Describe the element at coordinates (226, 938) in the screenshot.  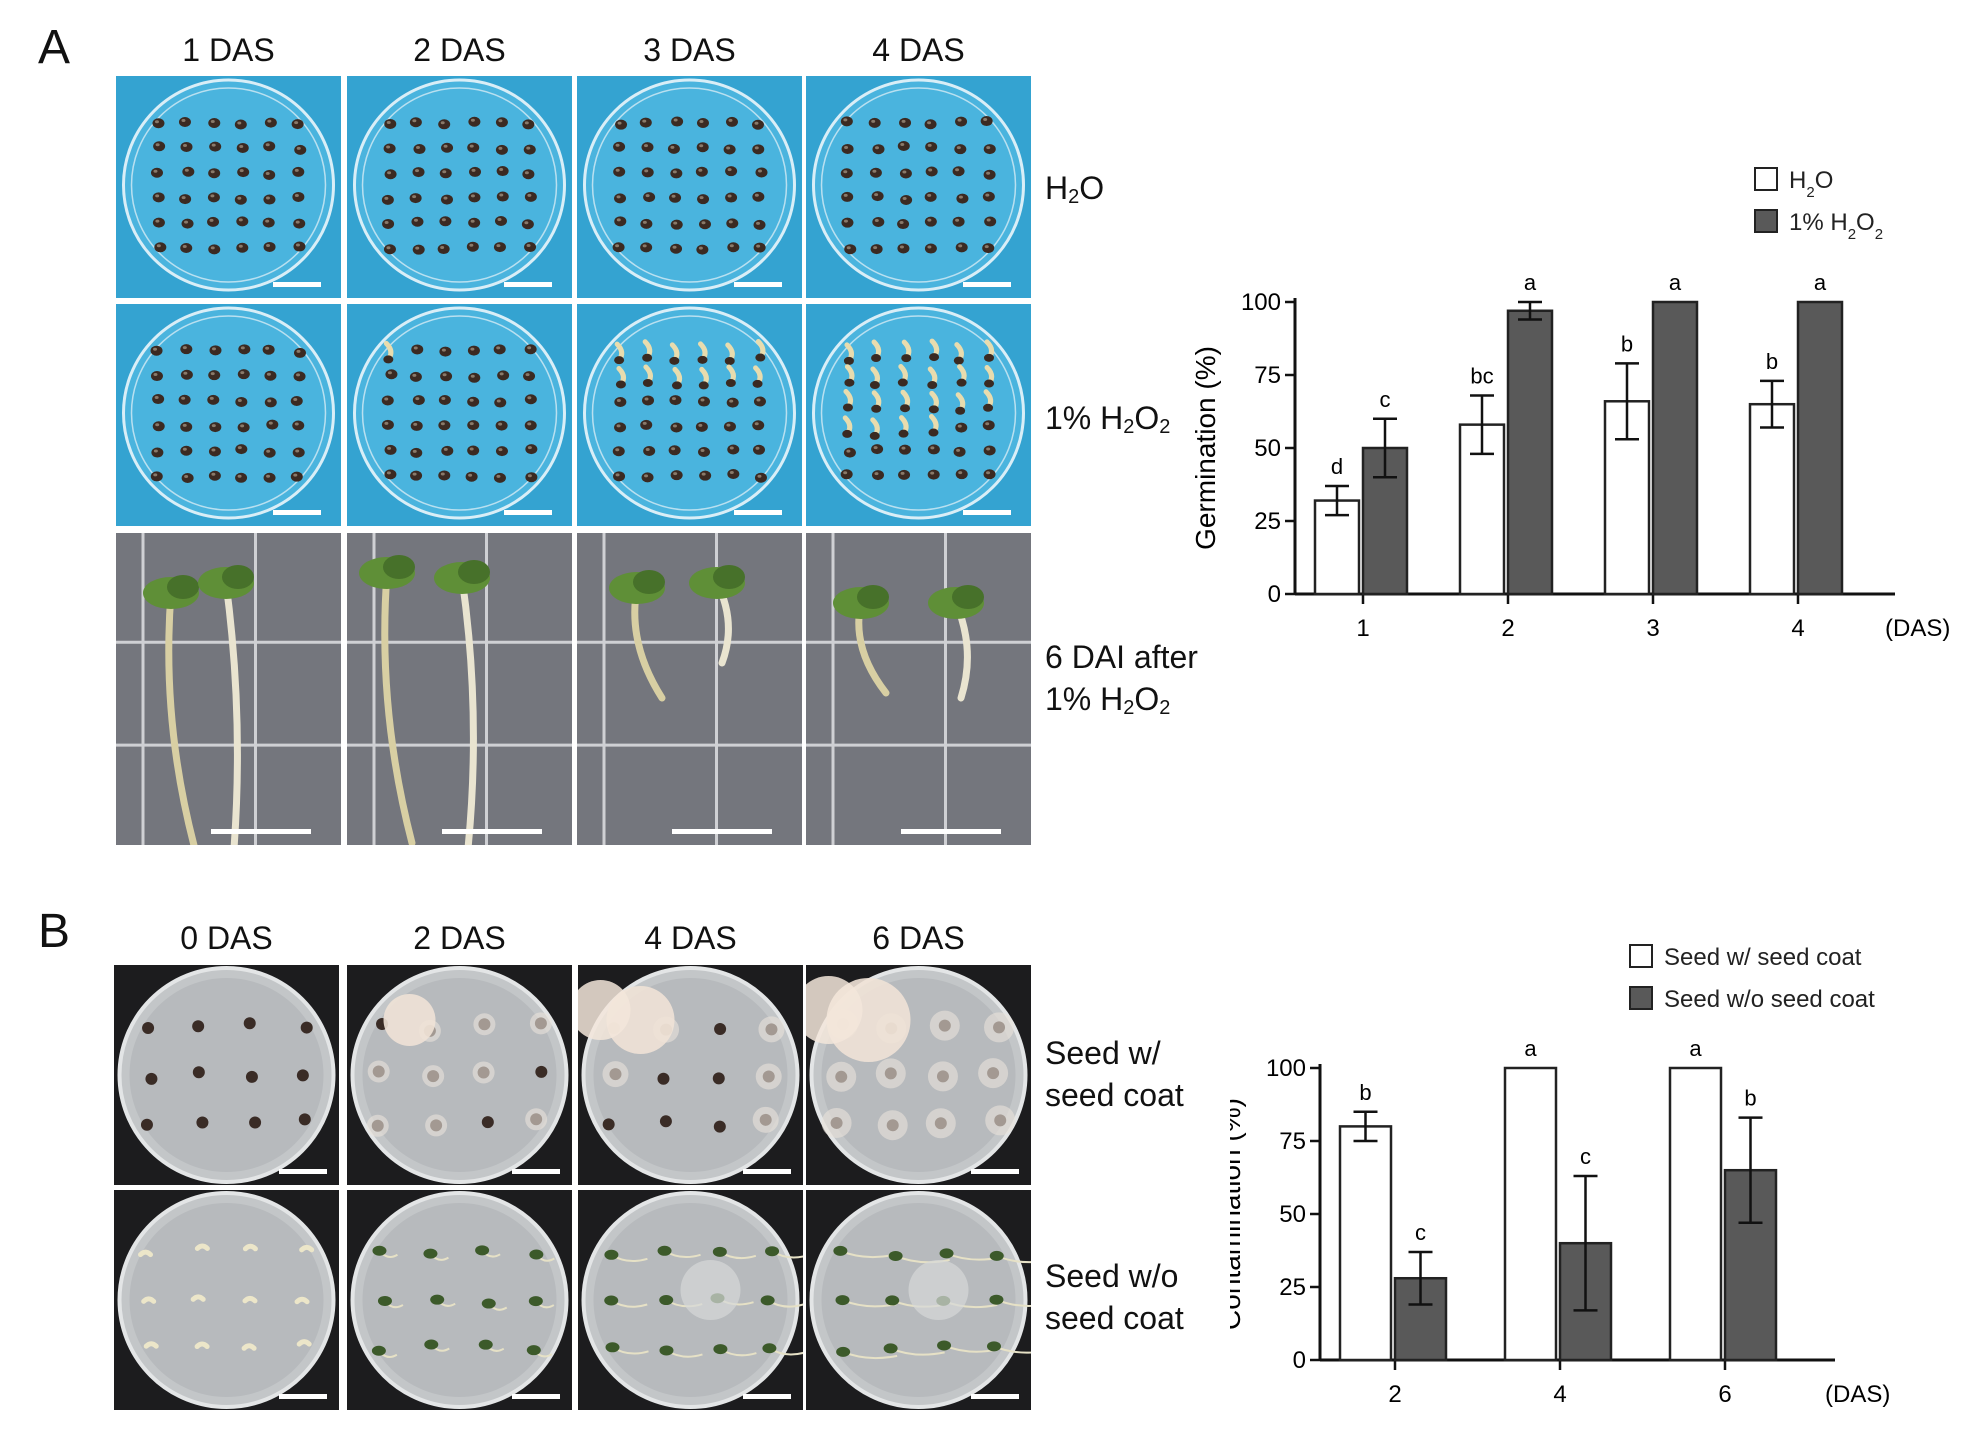
I see `panel-b-column-heading: 0 DAS` at that location.